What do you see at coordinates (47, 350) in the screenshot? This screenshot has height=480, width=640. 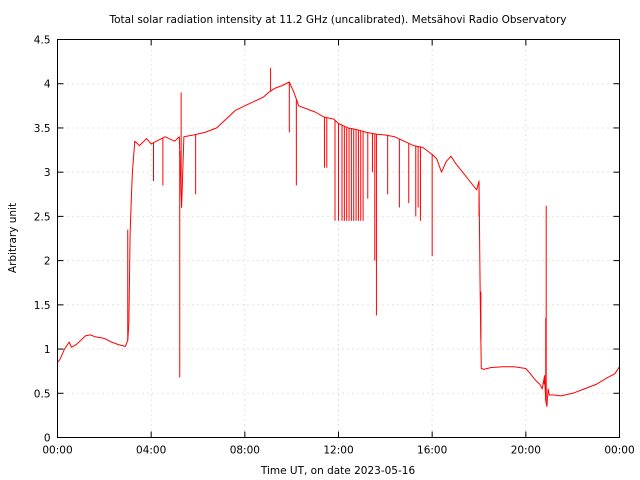 I see `y-tick-label: 1` at bounding box center [47, 350].